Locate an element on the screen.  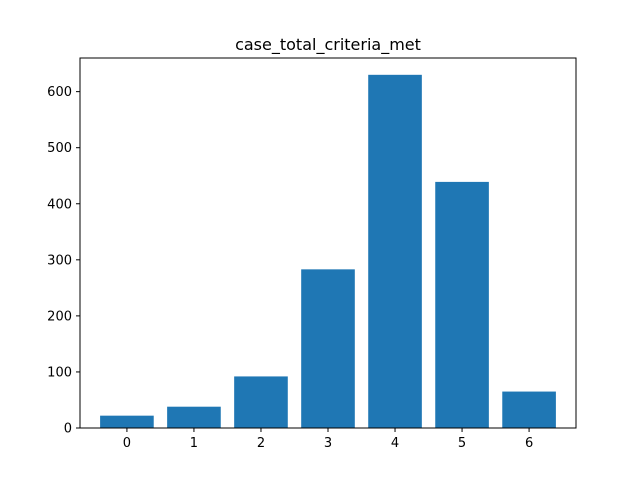
x-tick-label: 1 is located at coordinates (194, 443).